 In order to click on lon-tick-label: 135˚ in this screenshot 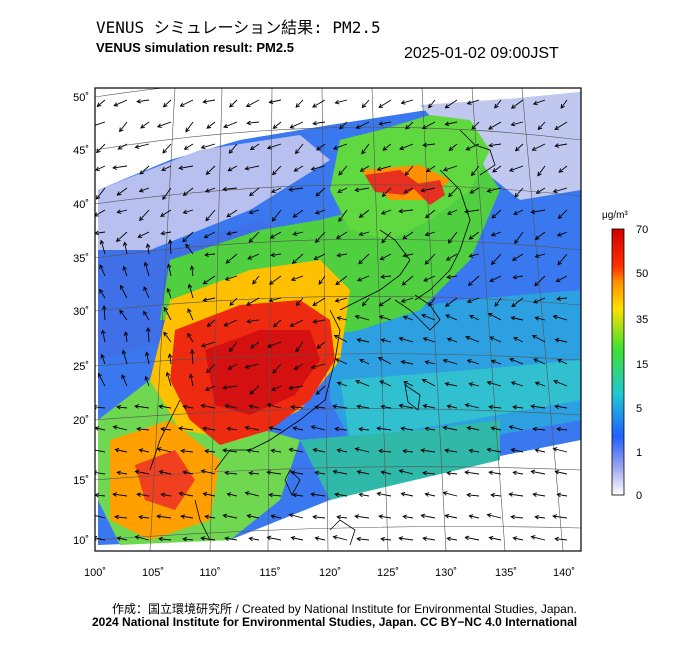, I will do `click(506, 573)`.